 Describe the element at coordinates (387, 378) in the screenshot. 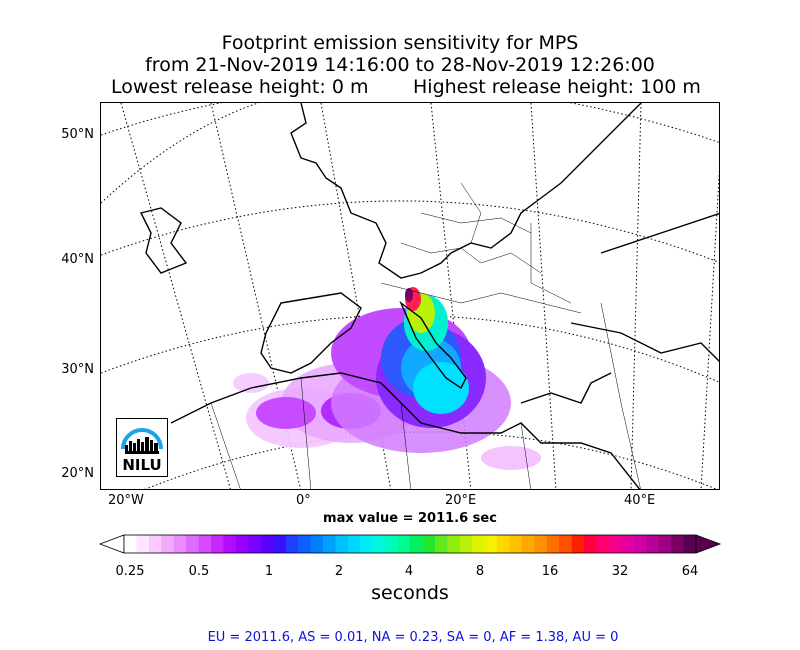

I see `emission-sensitivity-plume` at that location.